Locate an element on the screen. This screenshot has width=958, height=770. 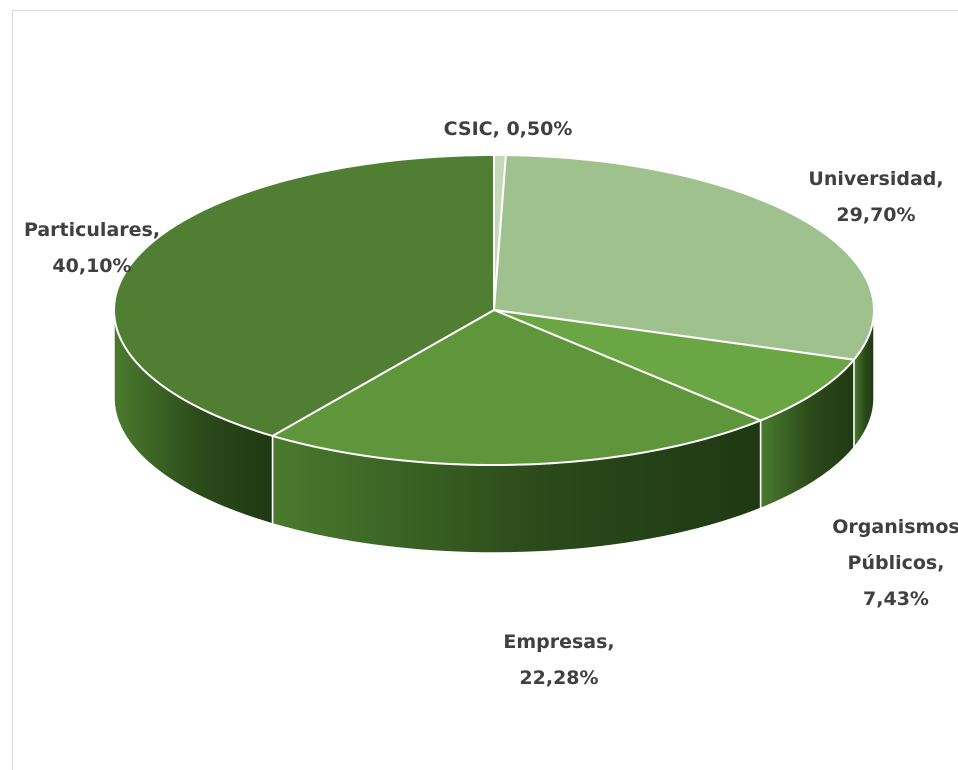
data-label-line: Públicos, is located at coordinates (896, 563).